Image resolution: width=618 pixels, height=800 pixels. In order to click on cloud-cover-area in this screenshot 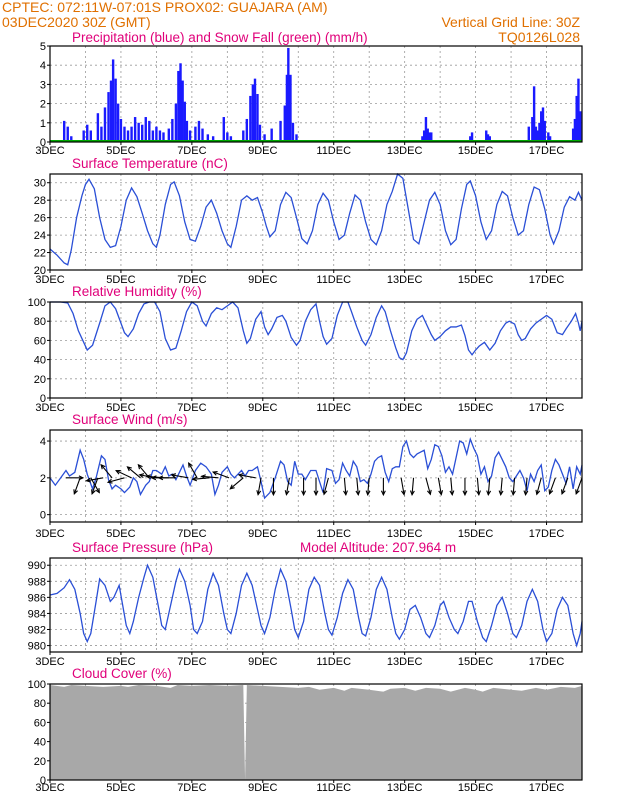, I will do `click(316, 732)`.